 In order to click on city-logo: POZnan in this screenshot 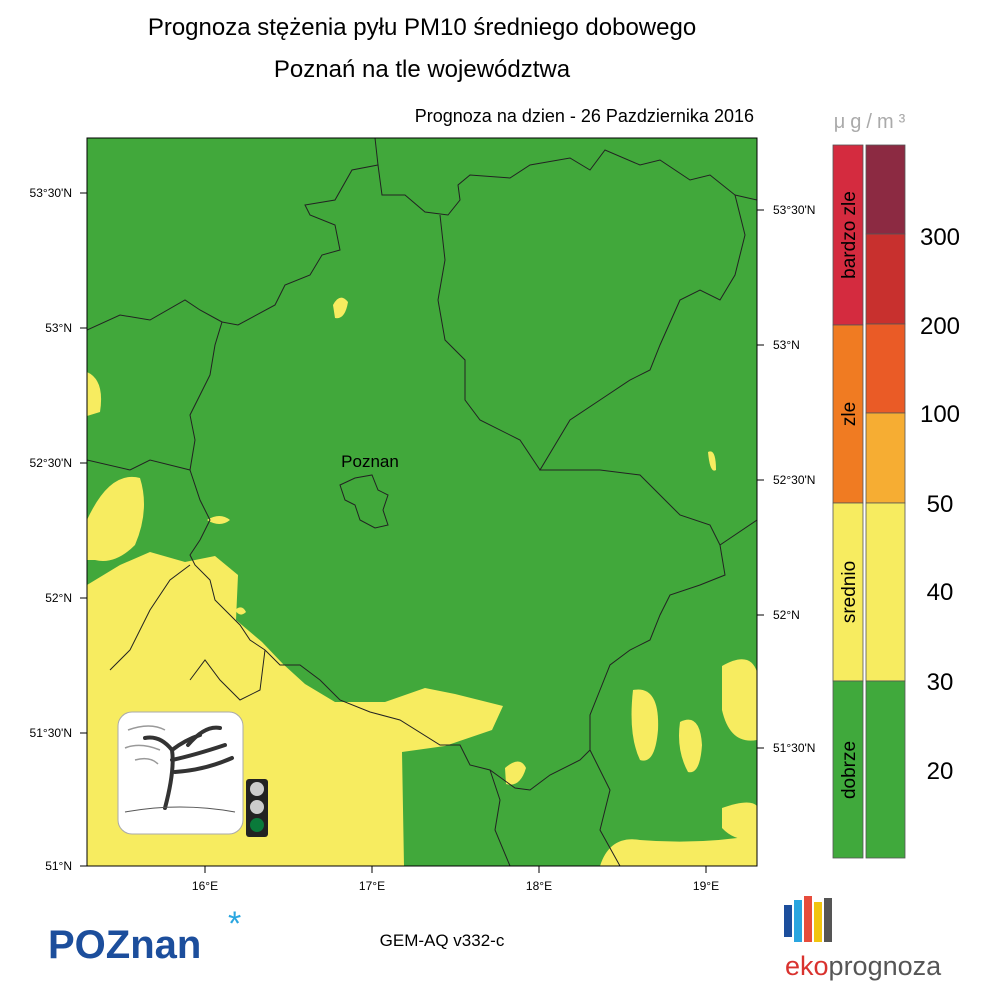, I will do `click(124, 945)`.